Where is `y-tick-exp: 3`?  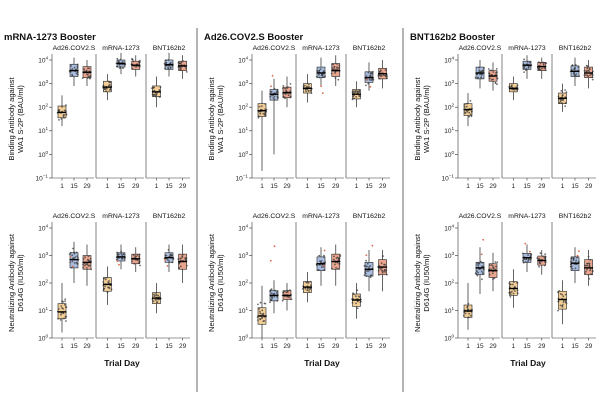
y-tick-exp: 3 is located at coordinates (452, 81).